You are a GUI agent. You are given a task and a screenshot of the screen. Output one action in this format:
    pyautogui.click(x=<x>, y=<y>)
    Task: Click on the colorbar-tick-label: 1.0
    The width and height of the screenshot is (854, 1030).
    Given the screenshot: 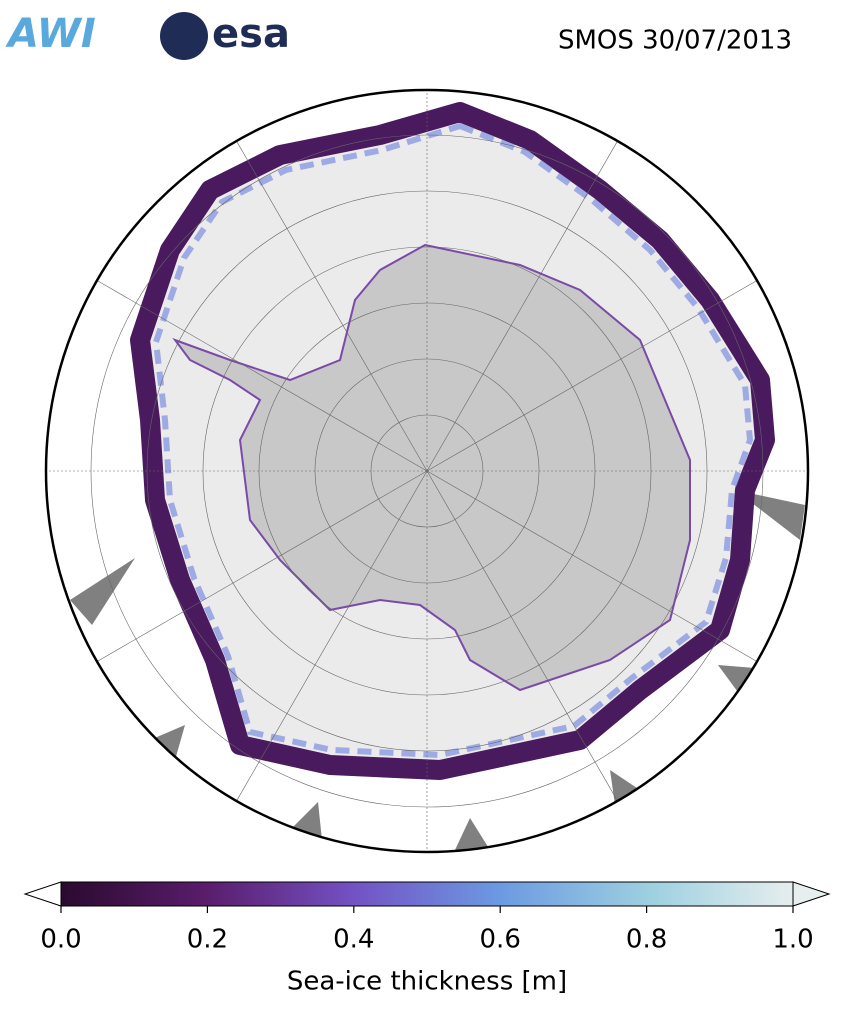 What is the action you would take?
    pyautogui.click(x=792, y=940)
    